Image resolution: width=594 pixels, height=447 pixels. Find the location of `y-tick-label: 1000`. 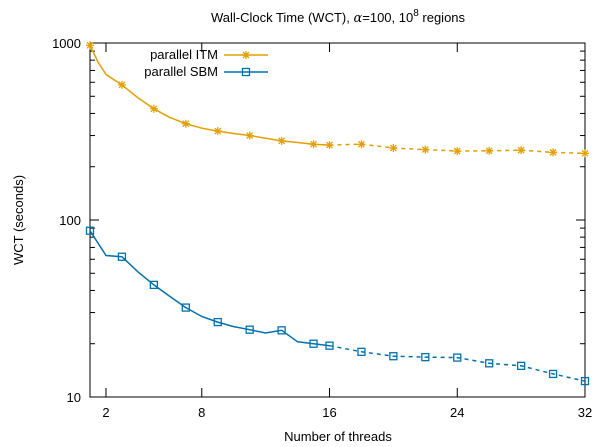

y-tick-label: 1000 is located at coordinates (66, 43).